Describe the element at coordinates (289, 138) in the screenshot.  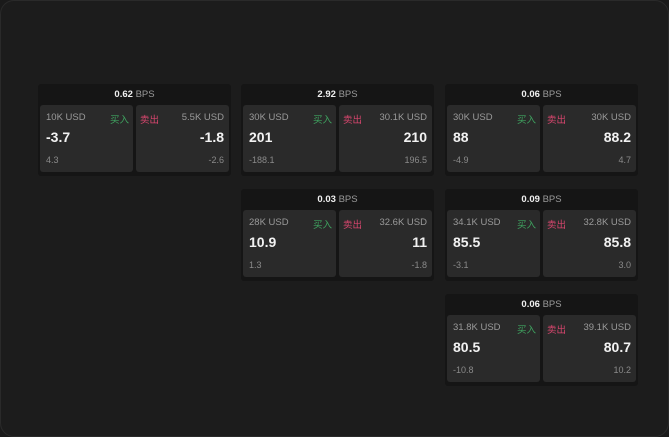
I see `buy-button: 30K USD 买入 201 -188.1` at that location.